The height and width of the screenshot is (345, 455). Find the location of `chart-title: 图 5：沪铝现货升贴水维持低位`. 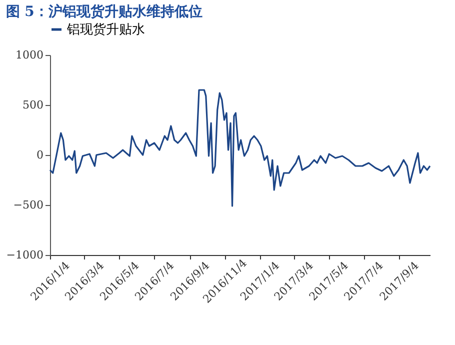

chart-title: 图 5：沪铝现货升贴水维持低位 is located at coordinates (104, 11).